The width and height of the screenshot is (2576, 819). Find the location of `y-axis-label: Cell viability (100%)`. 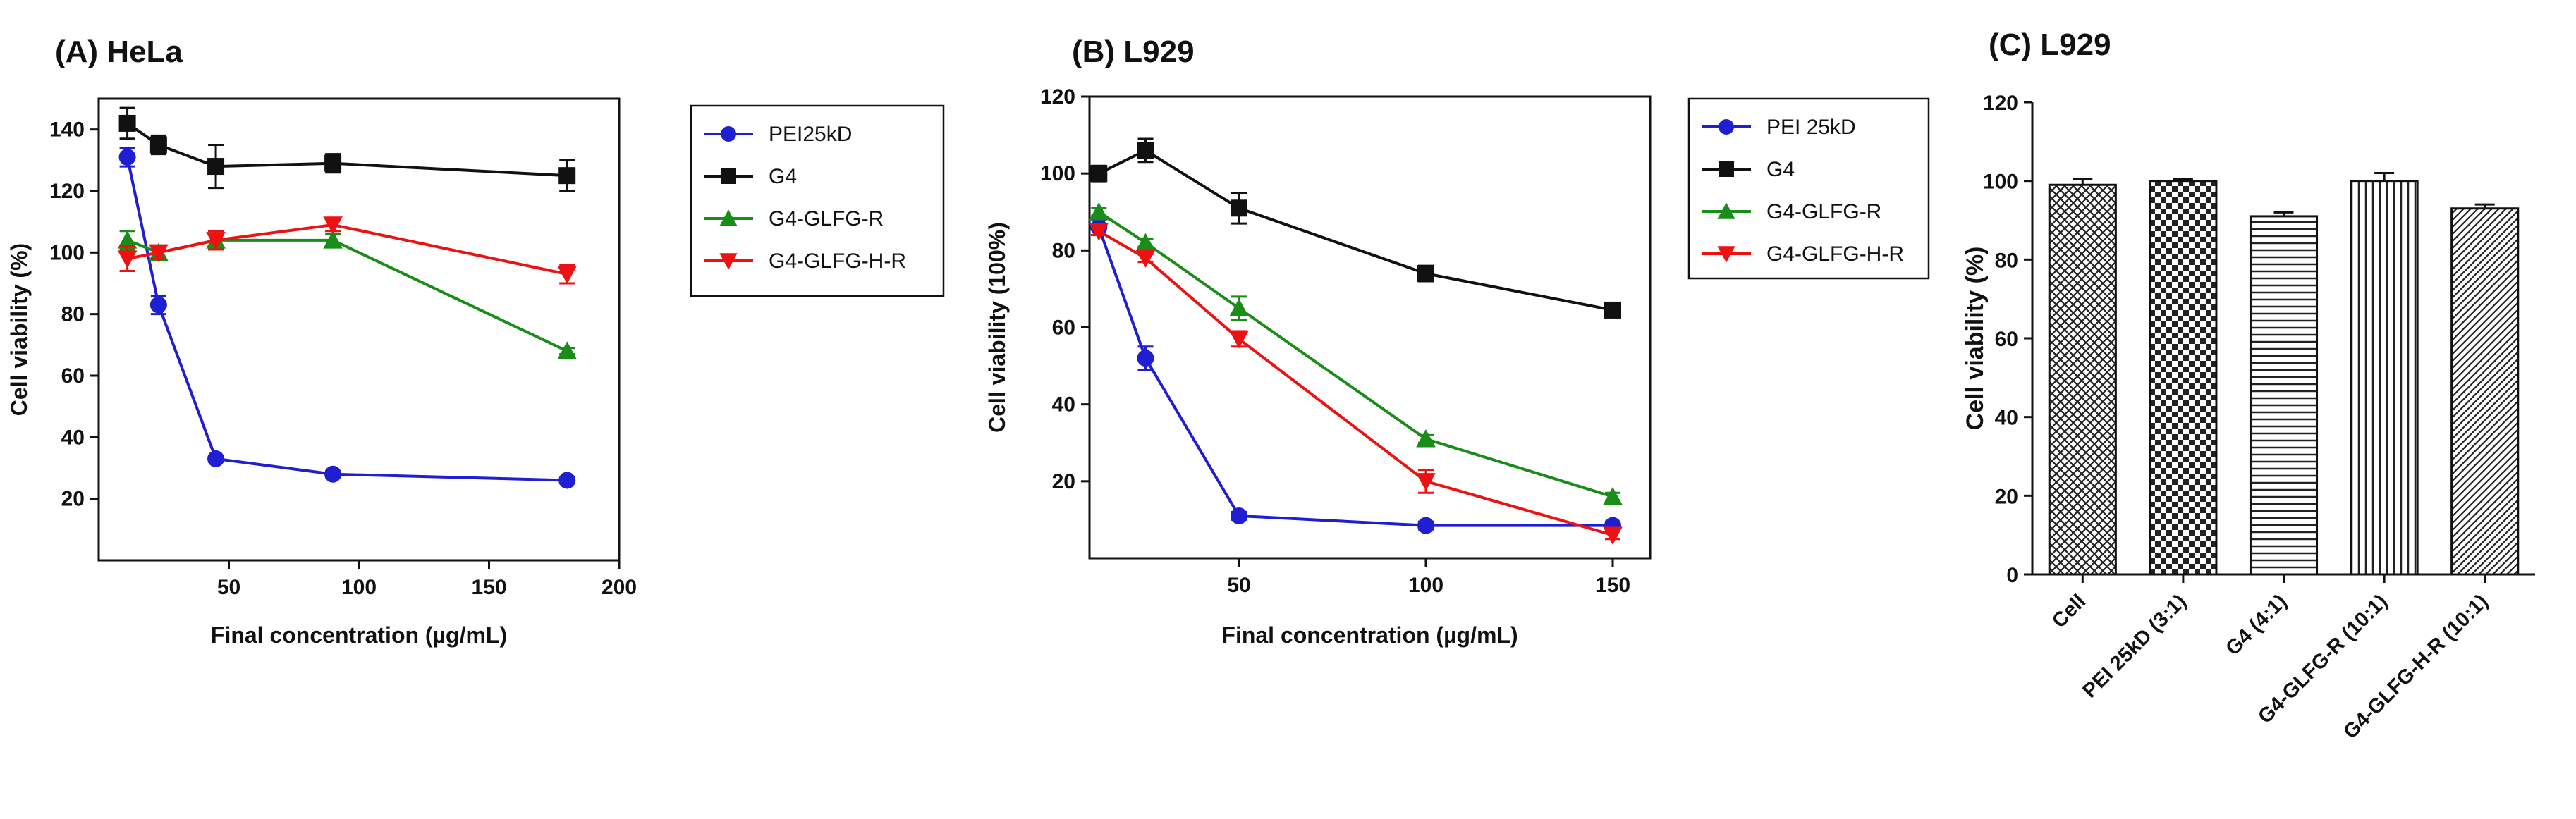

y-axis-label: Cell viability (100%) is located at coordinates (997, 327).